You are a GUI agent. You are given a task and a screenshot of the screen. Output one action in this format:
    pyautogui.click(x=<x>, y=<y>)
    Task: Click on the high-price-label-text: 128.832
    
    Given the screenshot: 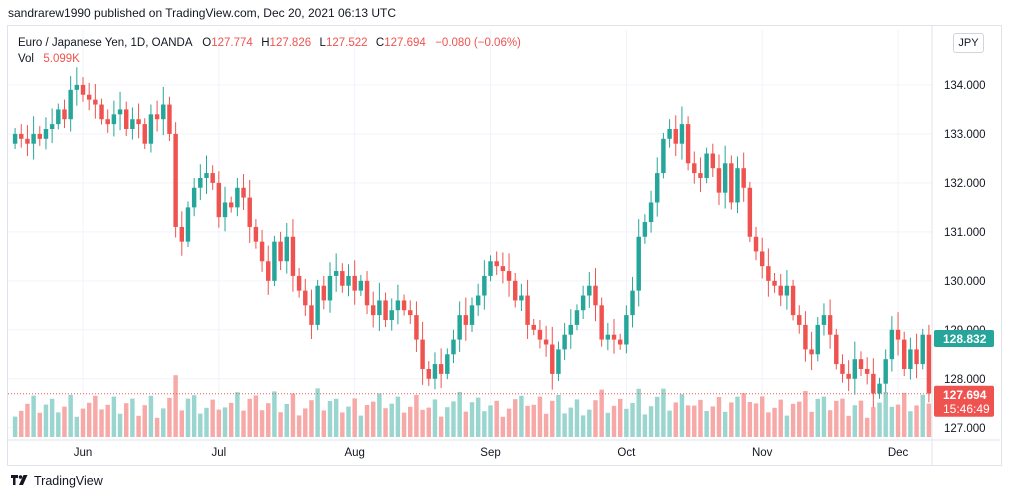 What is the action you would take?
    pyautogui.click(x=965, y=339)
    